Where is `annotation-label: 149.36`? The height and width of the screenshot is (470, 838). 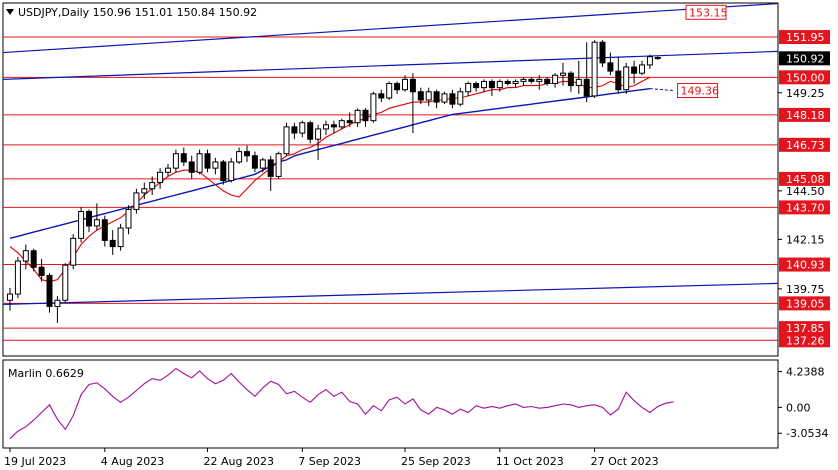 annotation-label: 149.36 is located at coordinates (700, 91).